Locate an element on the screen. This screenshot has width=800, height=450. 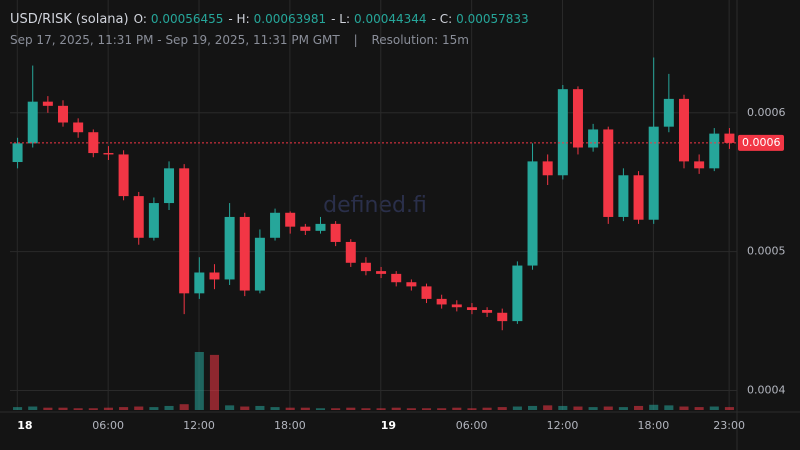
ohlc-value: 0.00056455 is located at coordinates (187, 19).